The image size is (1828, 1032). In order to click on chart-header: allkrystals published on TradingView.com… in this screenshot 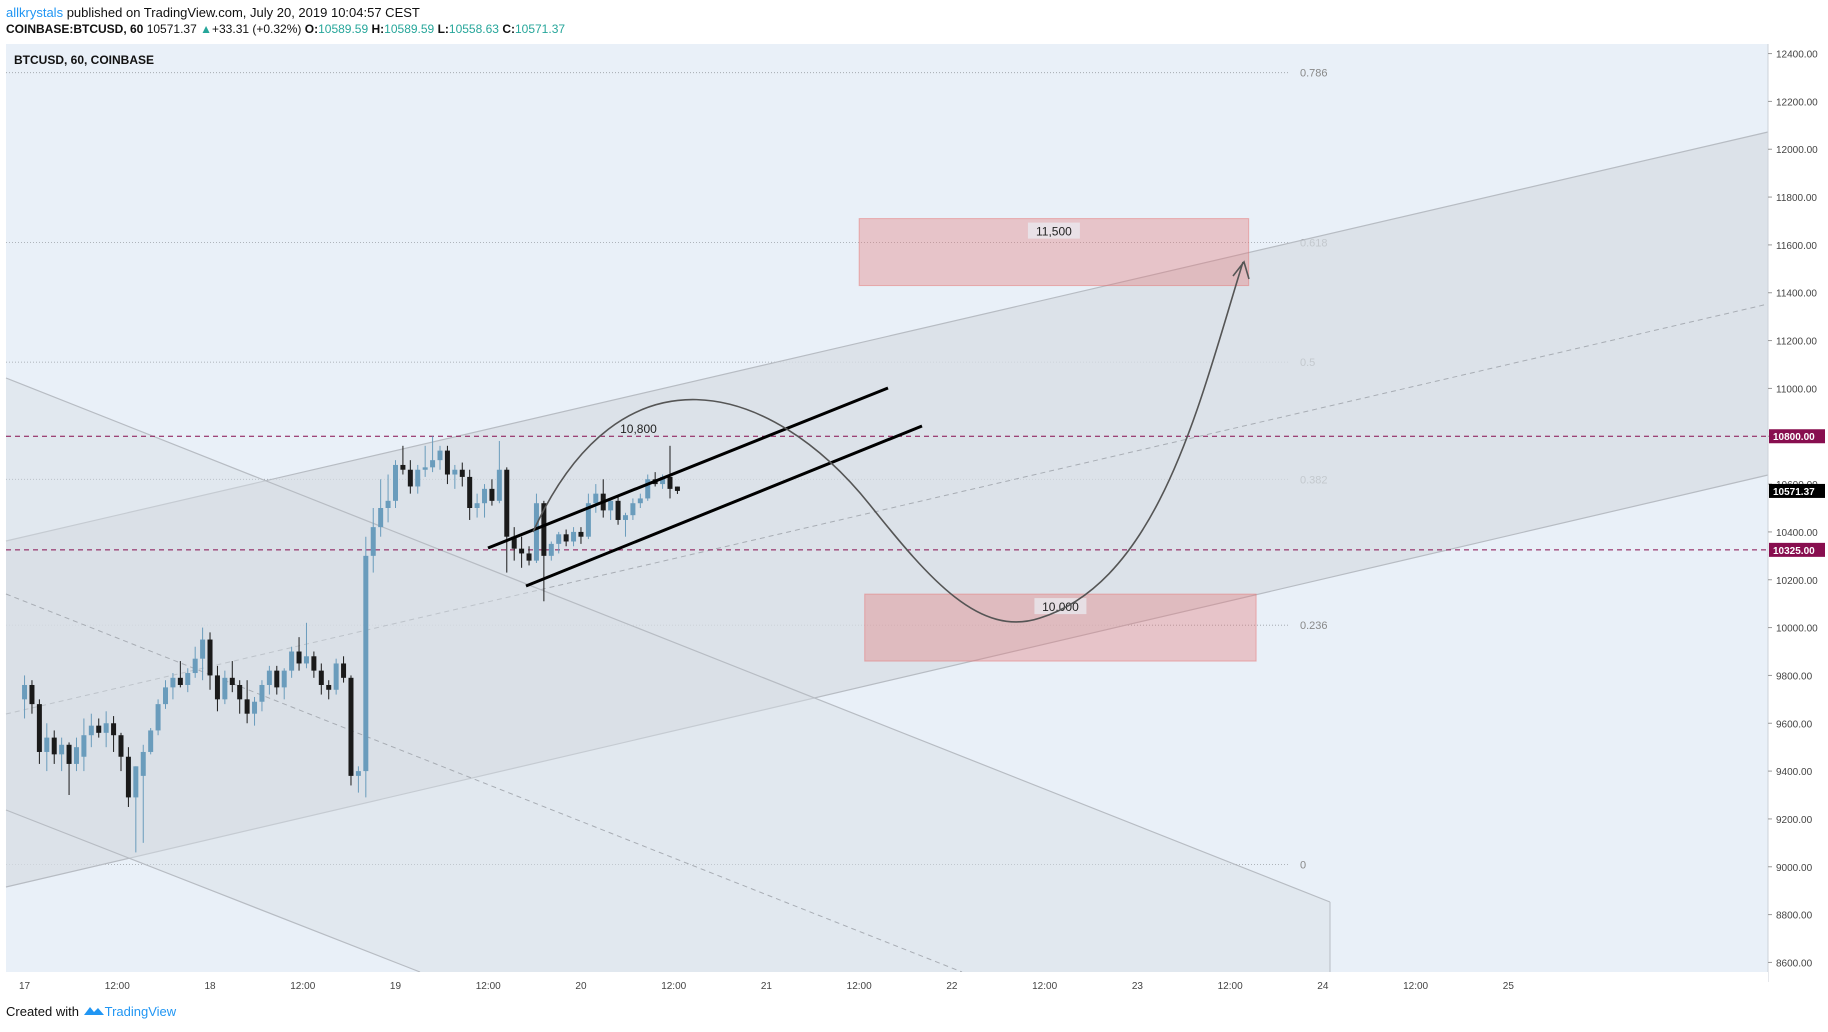, I will do `click(906, 21)`.